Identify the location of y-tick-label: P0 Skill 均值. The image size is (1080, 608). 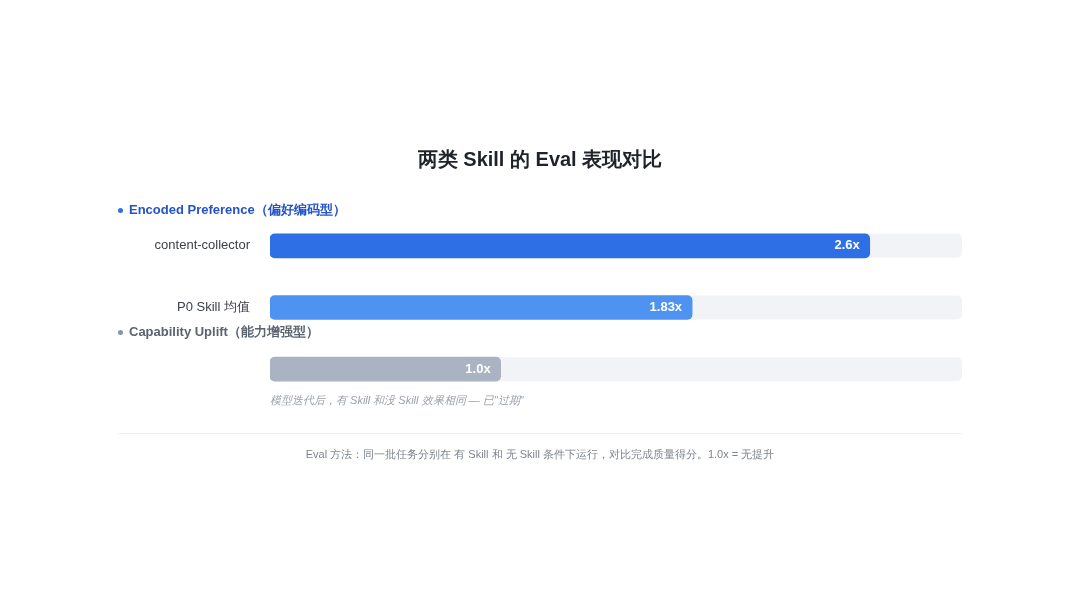
(213, 307).